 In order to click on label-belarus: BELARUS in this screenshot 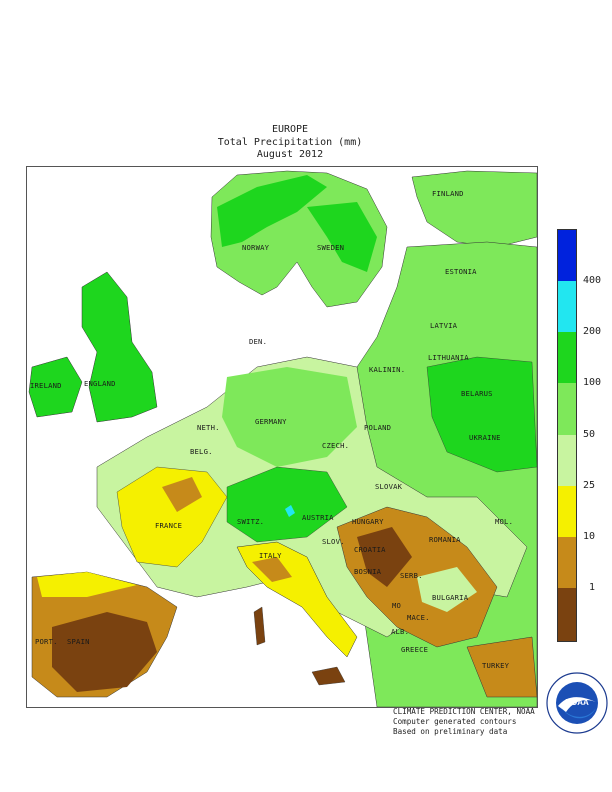, I will do `click(477, 393)`.